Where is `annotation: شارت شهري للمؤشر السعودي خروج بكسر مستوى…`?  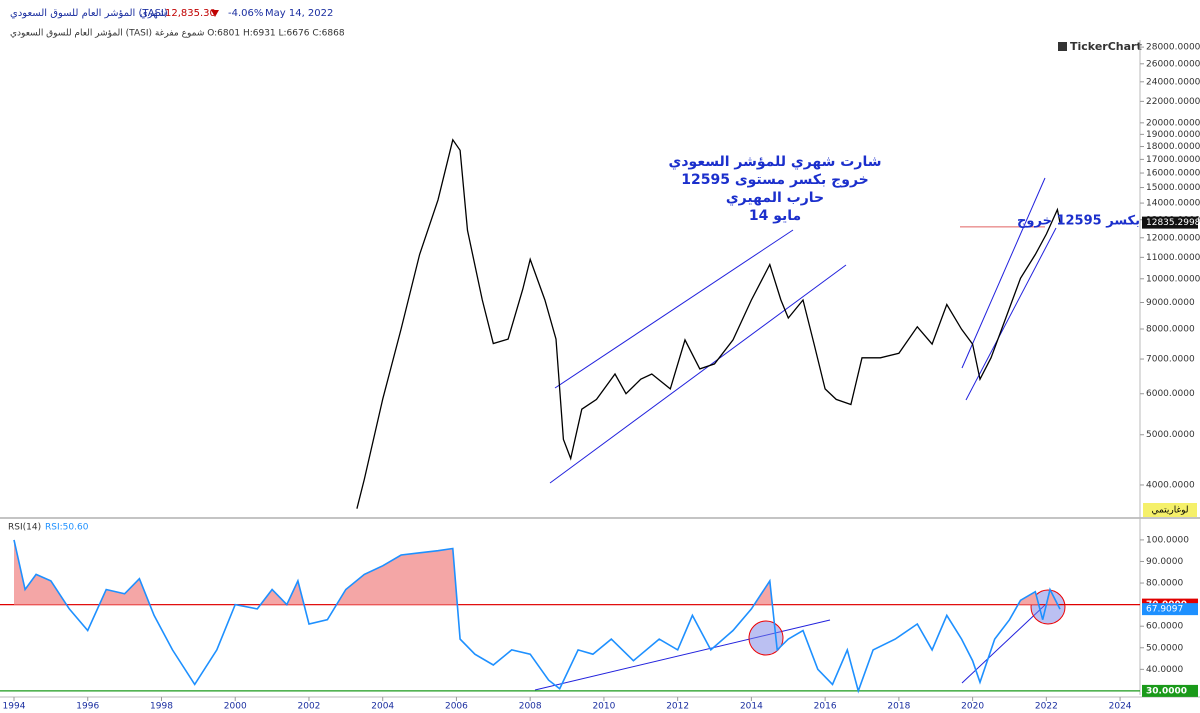
annotation: شارت شهري للمؤشر السعودي خروج بكسر مستوى… is located at coordinates (904, 191).